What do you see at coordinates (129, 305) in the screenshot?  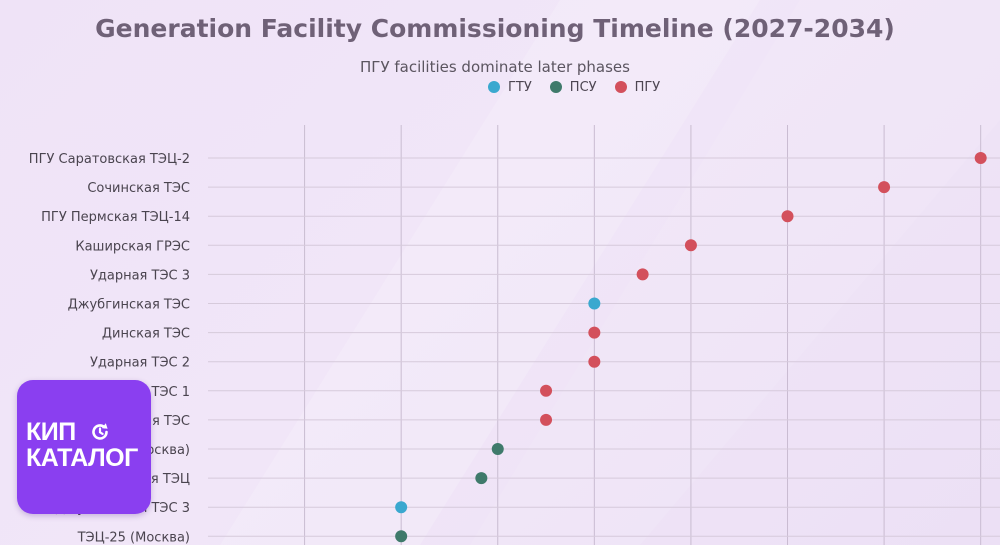 I see `y-tick-label: Джубгинская ТЭС` at bounding box center [129, 305].